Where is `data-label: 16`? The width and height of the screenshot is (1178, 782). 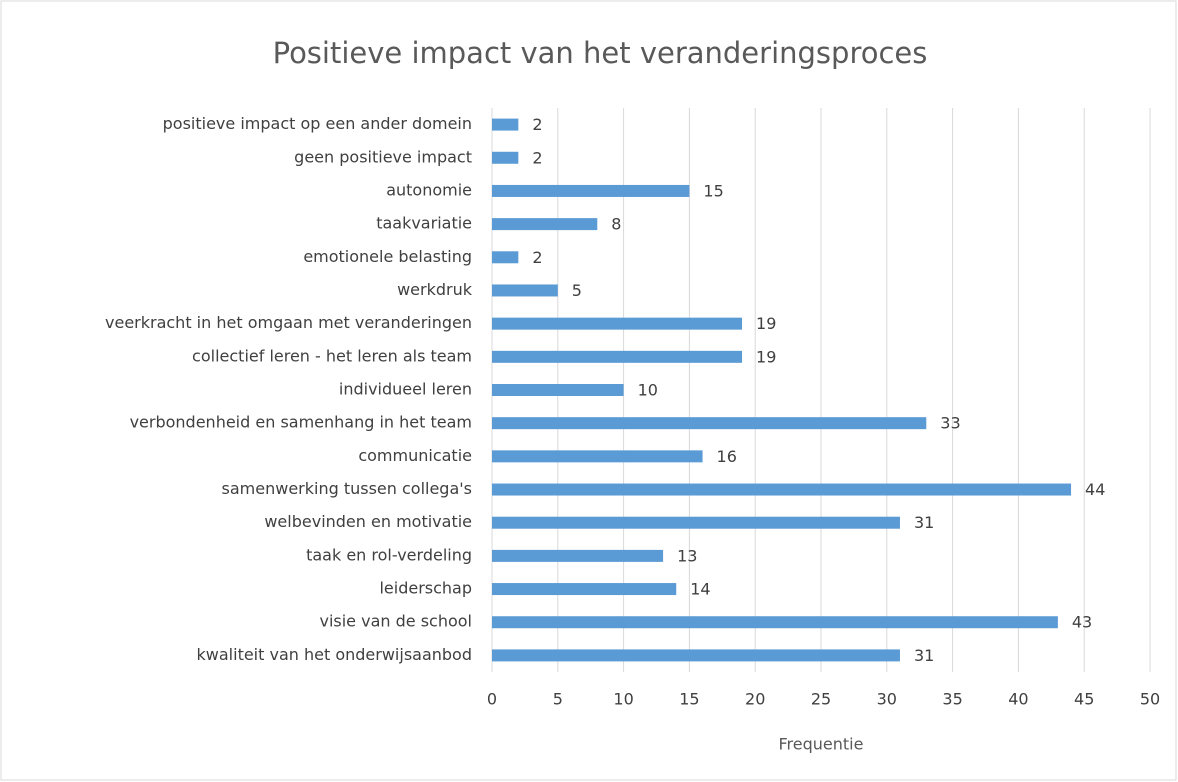
data-label: 16 is located at coordinates (727, 456).